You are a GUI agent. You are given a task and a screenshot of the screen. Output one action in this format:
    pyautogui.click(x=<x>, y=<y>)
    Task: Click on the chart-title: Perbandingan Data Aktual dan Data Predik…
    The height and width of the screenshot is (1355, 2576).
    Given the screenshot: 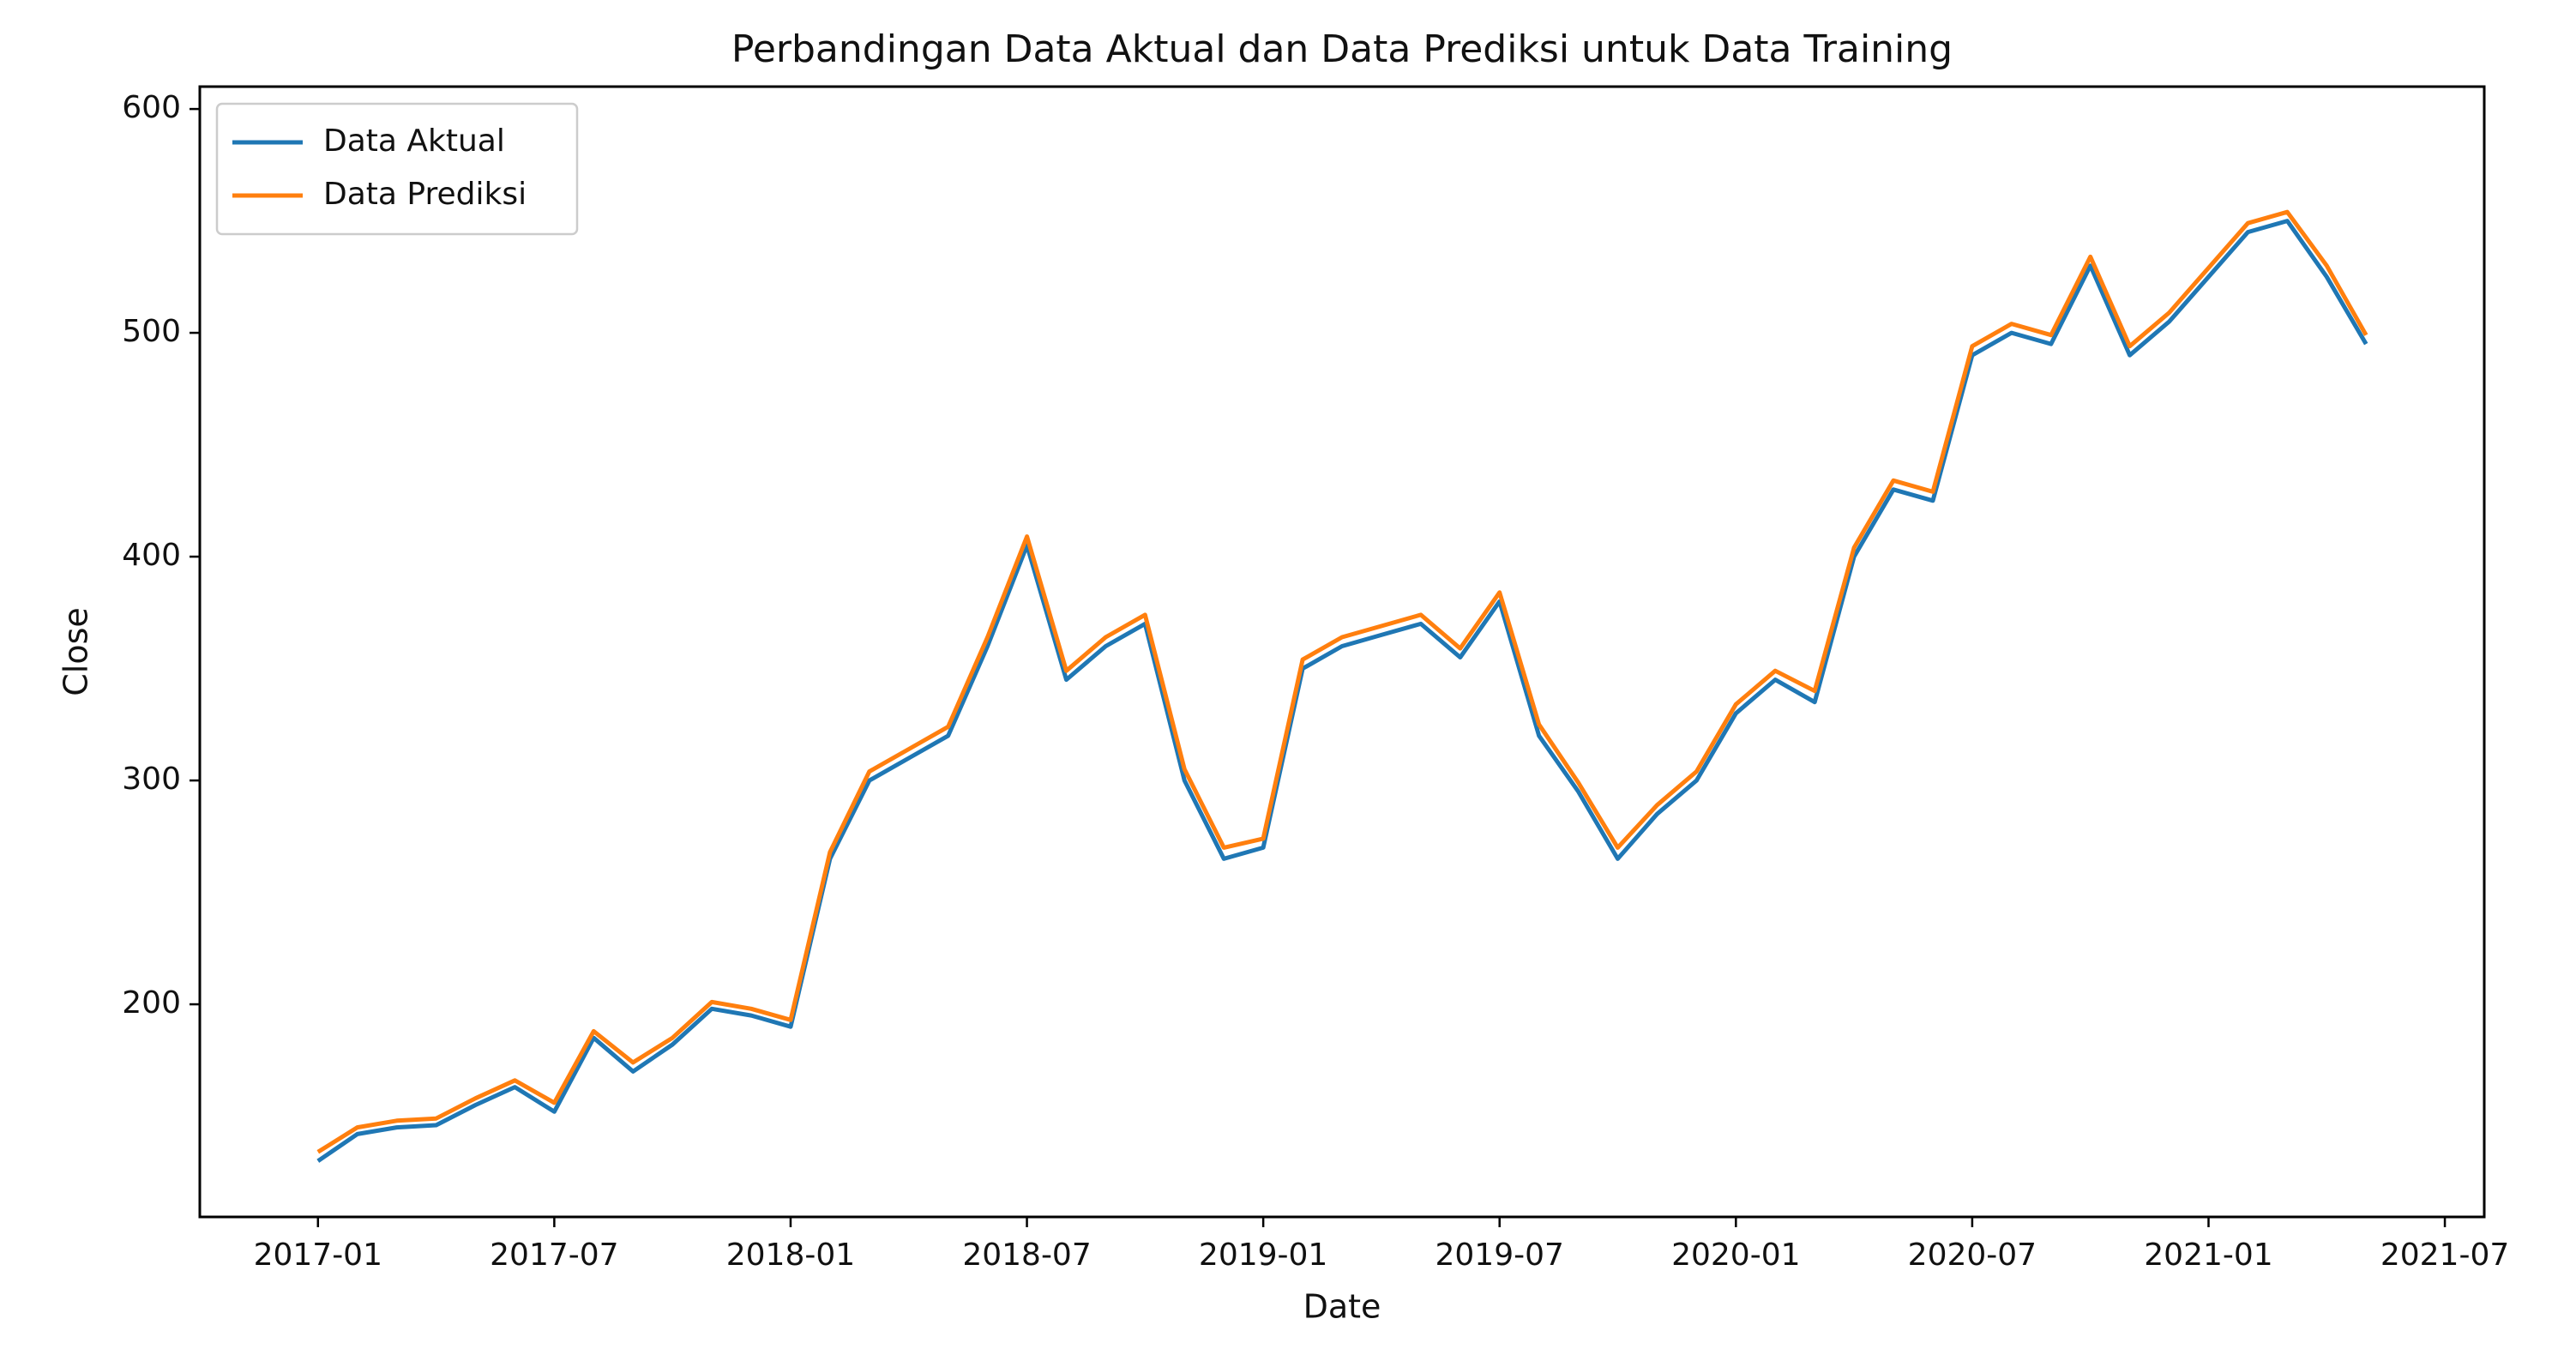 What is the action you would take?
    pyautogui.click(x=1342, y=49)
    